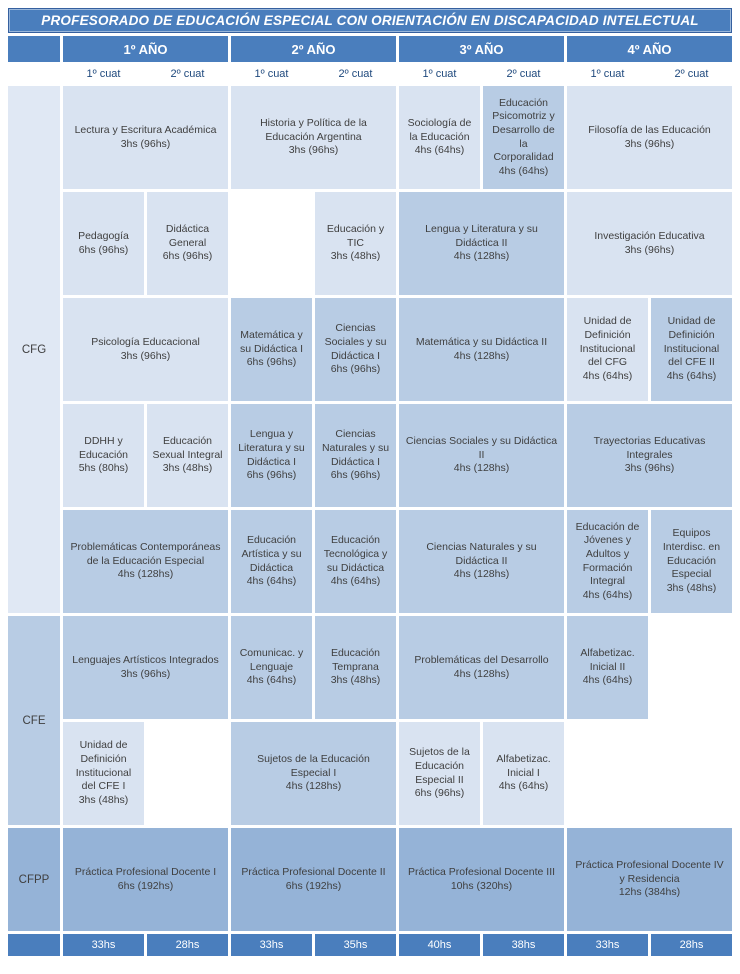 The height and width of the screenshot is (974, 740). What do you see at coordinates (439, 137) in the screenshot?
I see `course-cell: Sociología de la Educación 4hs (64hs)` at bounding box center [439, 137].